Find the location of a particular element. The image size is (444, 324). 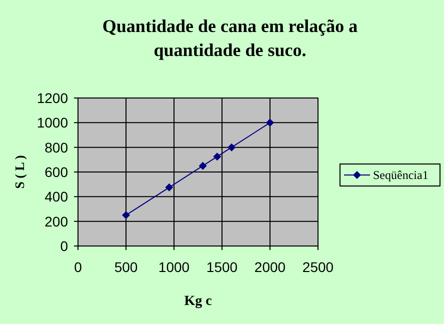

y-tick-label: 800 is located at coordinates (56, 147).